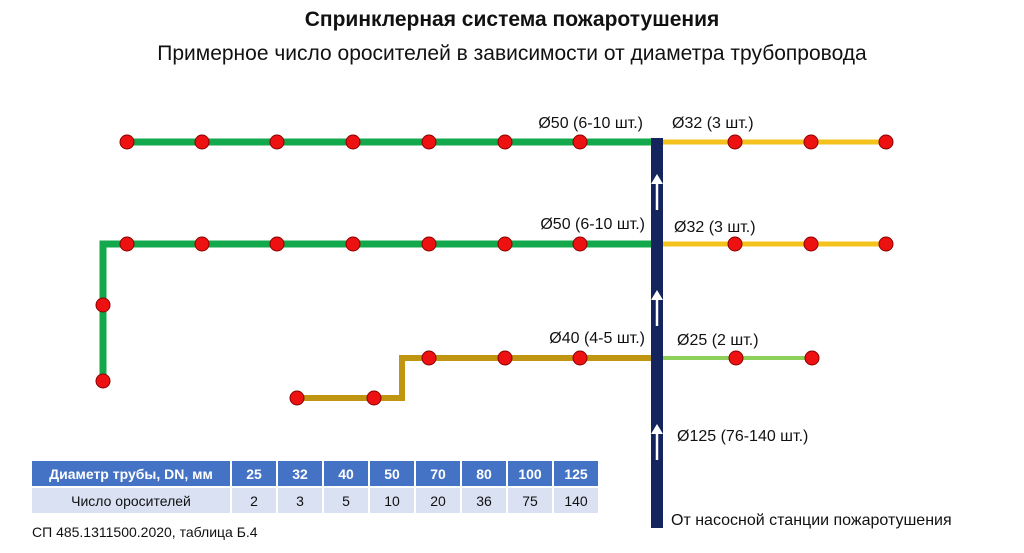  Describe the element at coordinates (254, 473) in the screenshot. I see `table-header-cell: 25` at that location.